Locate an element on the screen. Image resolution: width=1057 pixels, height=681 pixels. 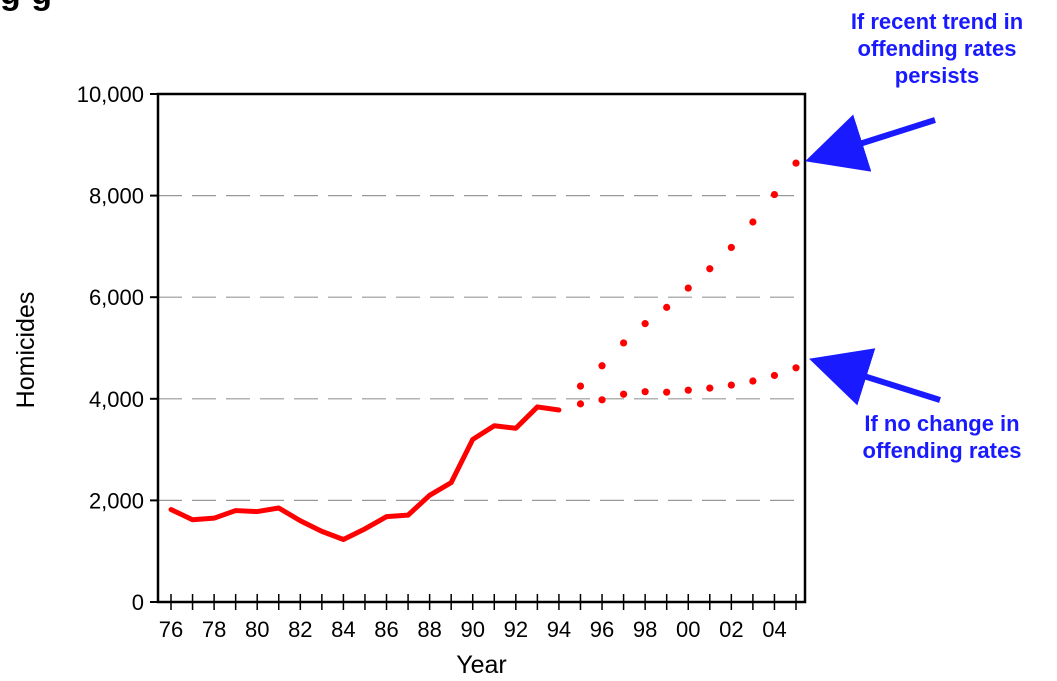
x-tick-label: 84 is located at coordinates (343, 629).